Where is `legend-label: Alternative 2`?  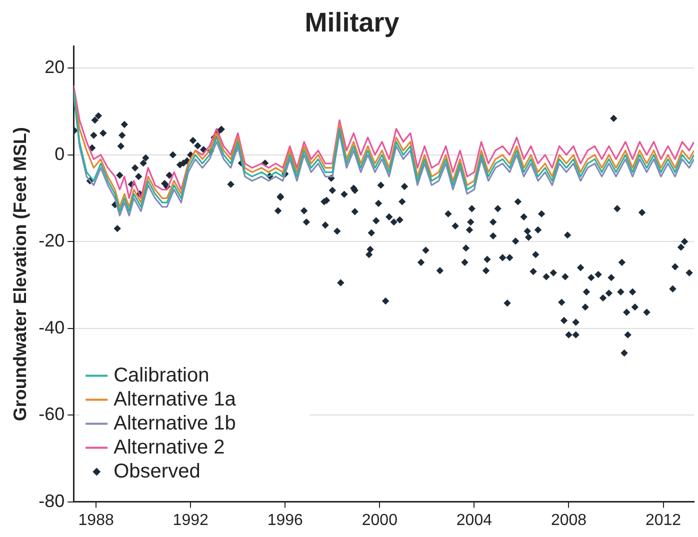 legend-label: Alternative 2 is located at coordinates (169, 447).